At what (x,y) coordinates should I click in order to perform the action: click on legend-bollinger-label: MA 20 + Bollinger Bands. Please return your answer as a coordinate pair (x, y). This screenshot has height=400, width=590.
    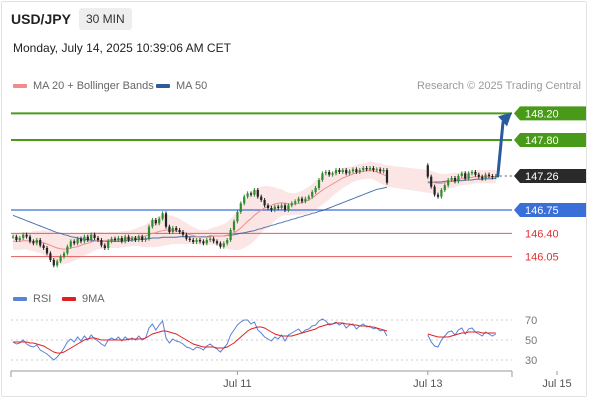
    Looking at the image, I should click on (93, 86).